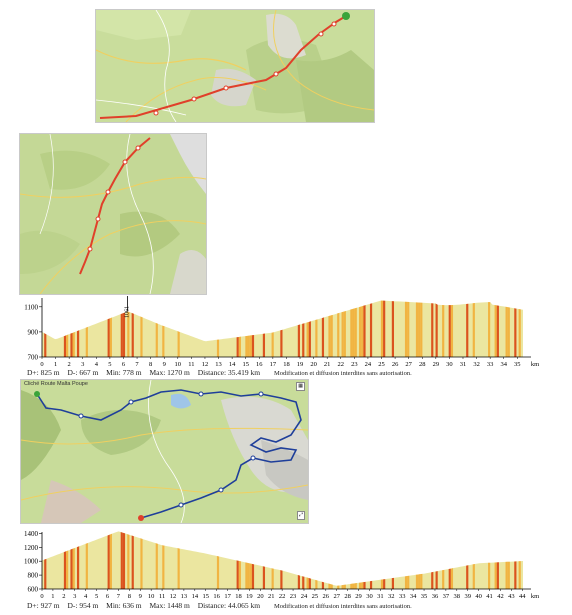  I want to click on map-3-title: Cliché Route Malta Poupe, so click(56, 384).